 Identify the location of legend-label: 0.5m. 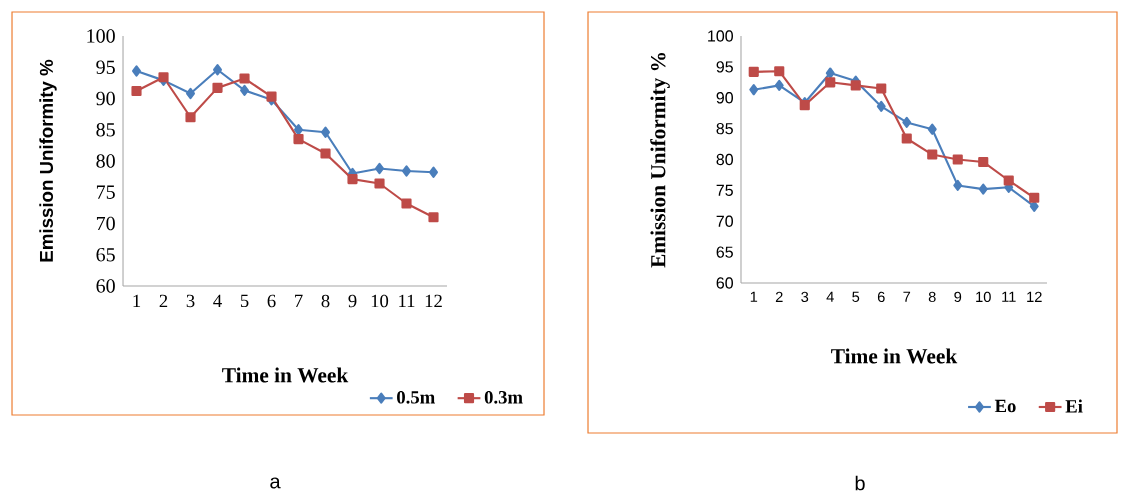
(416, 397).